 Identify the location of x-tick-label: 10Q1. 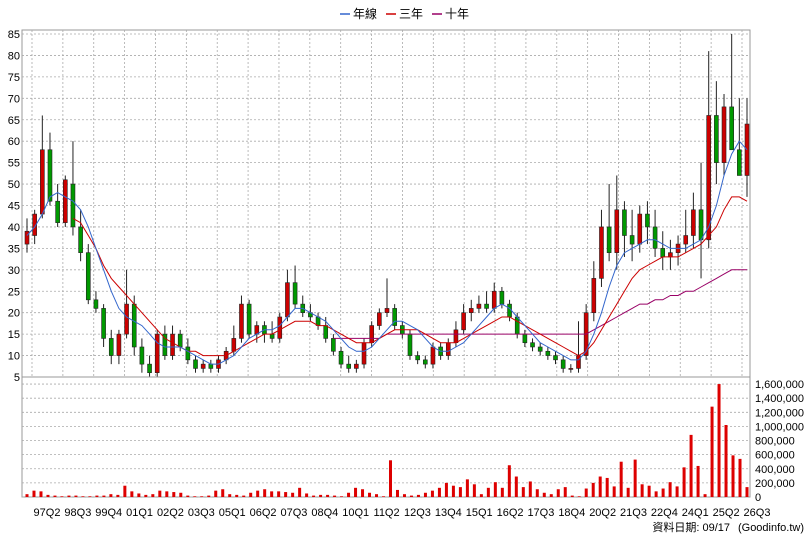
(355, 513).